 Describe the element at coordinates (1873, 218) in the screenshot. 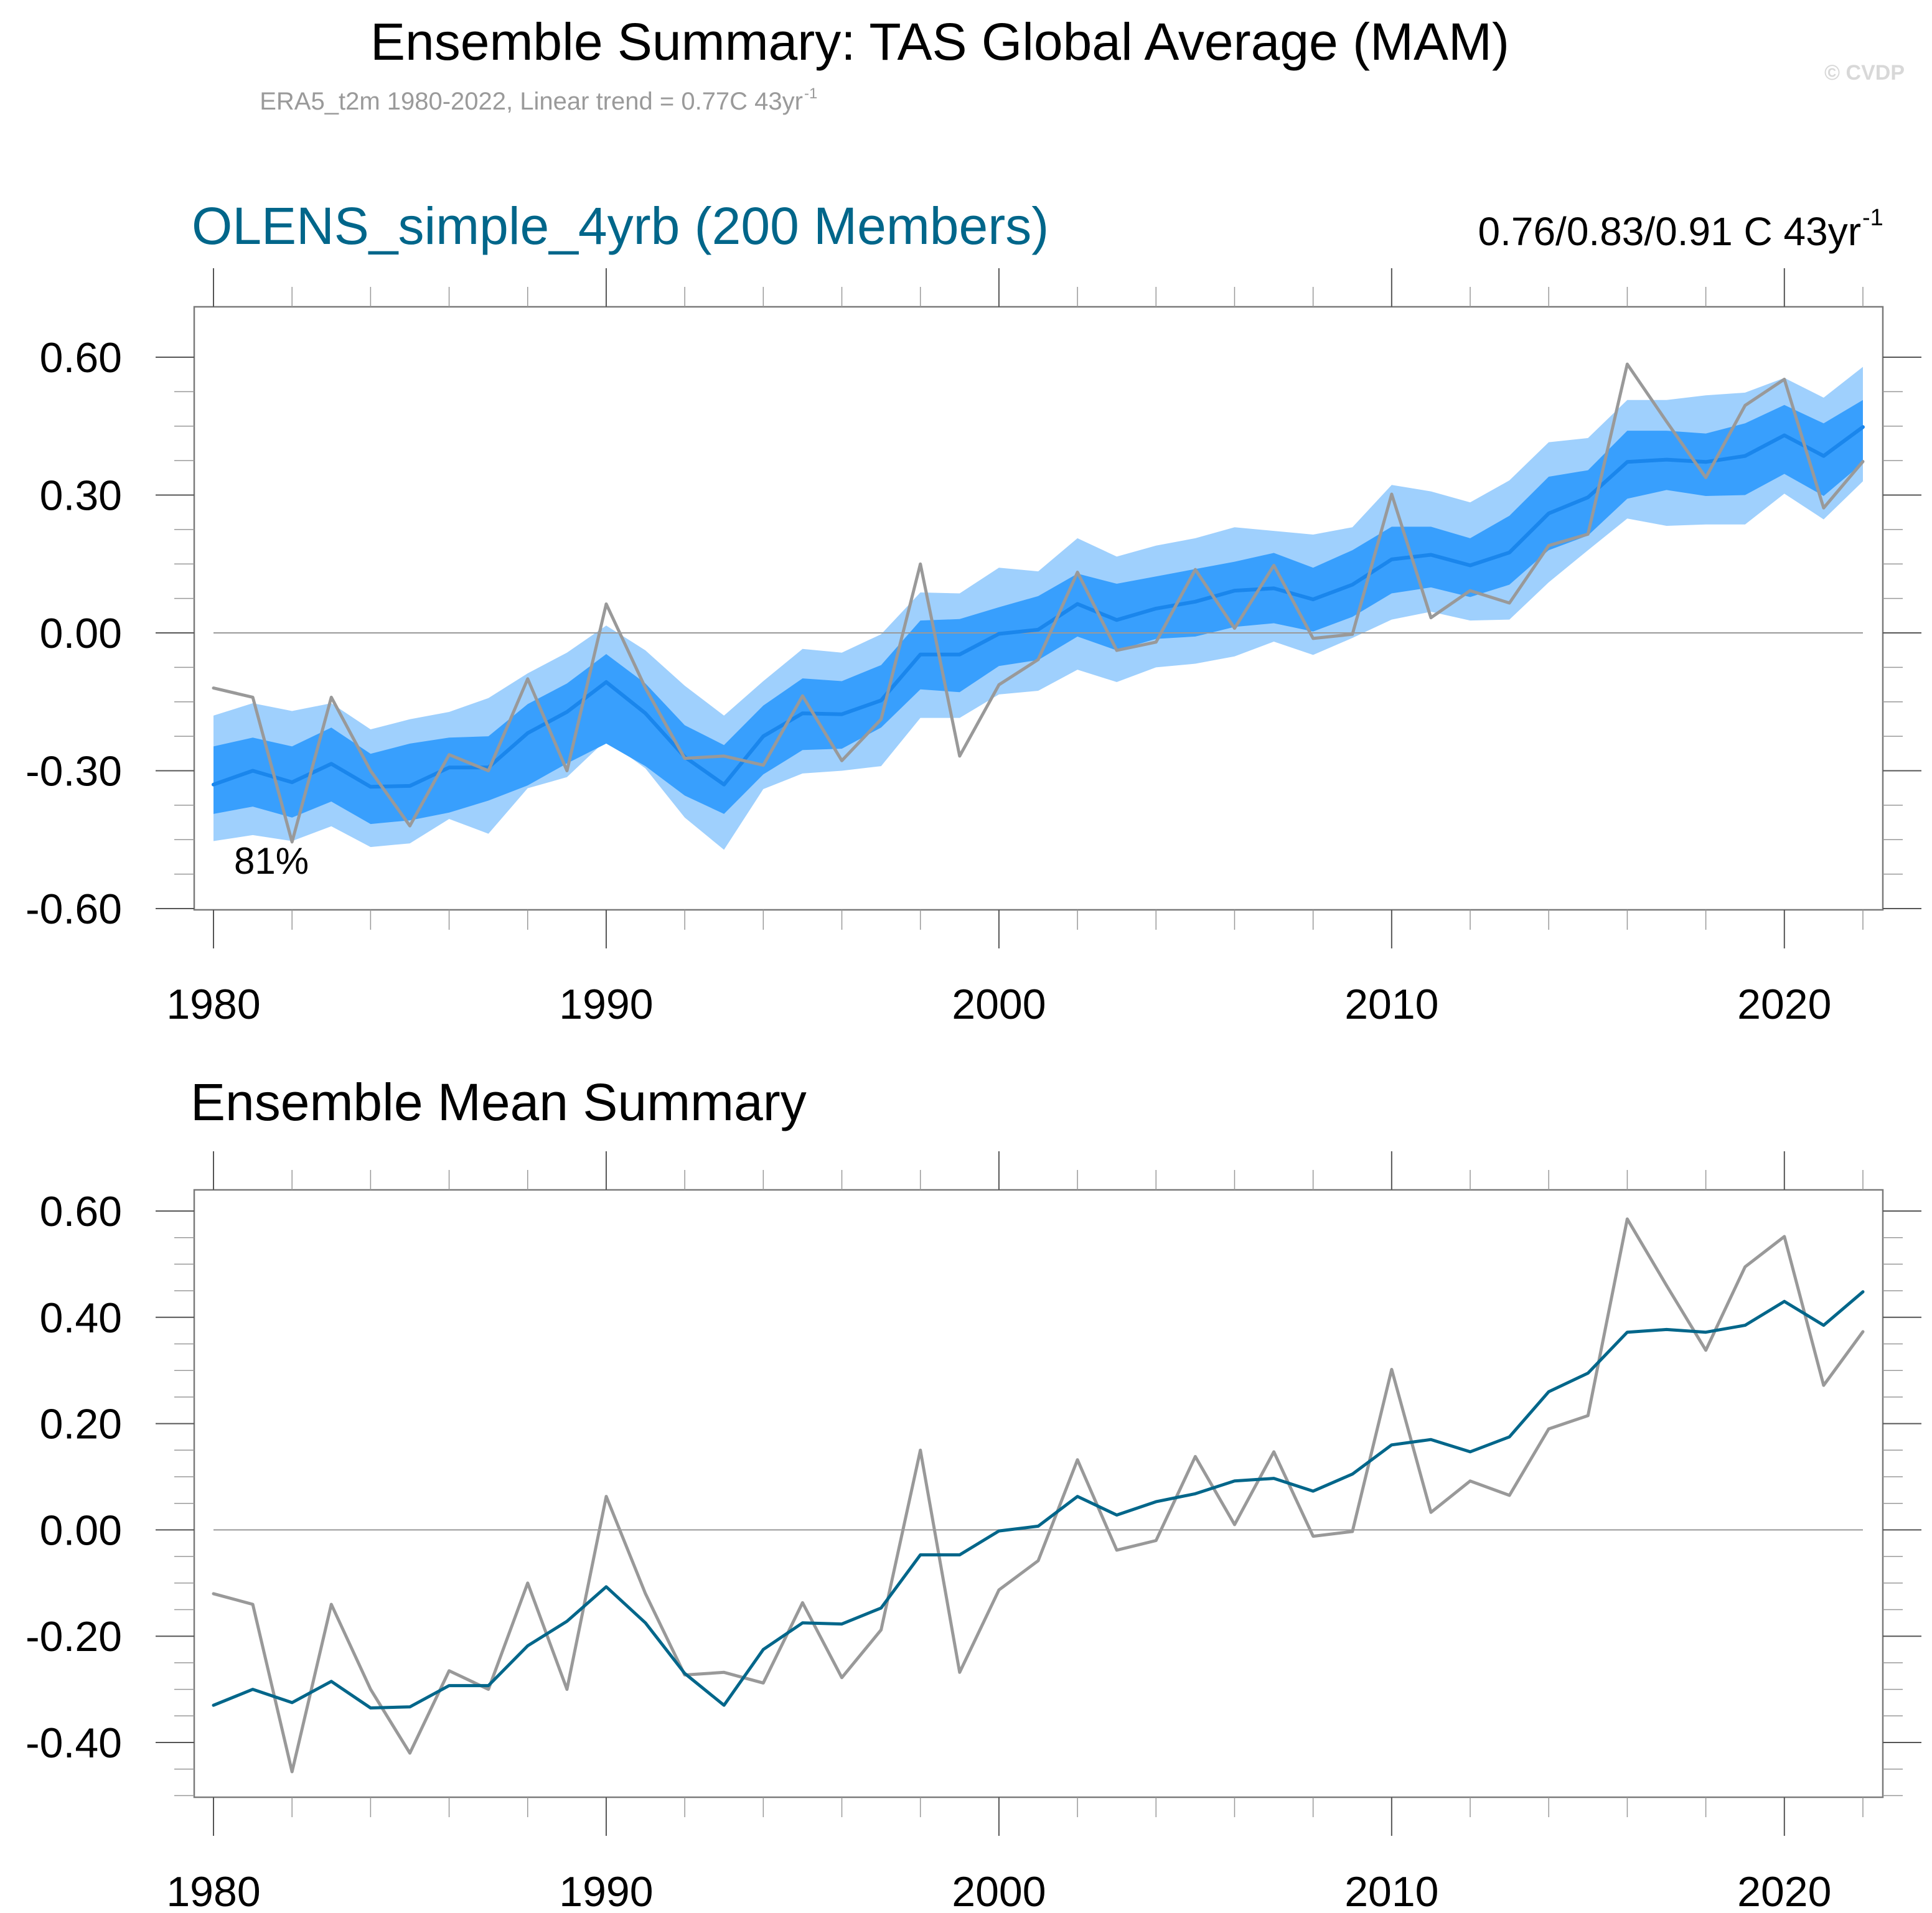

I see `trend-range-superscript: -1` at that location.